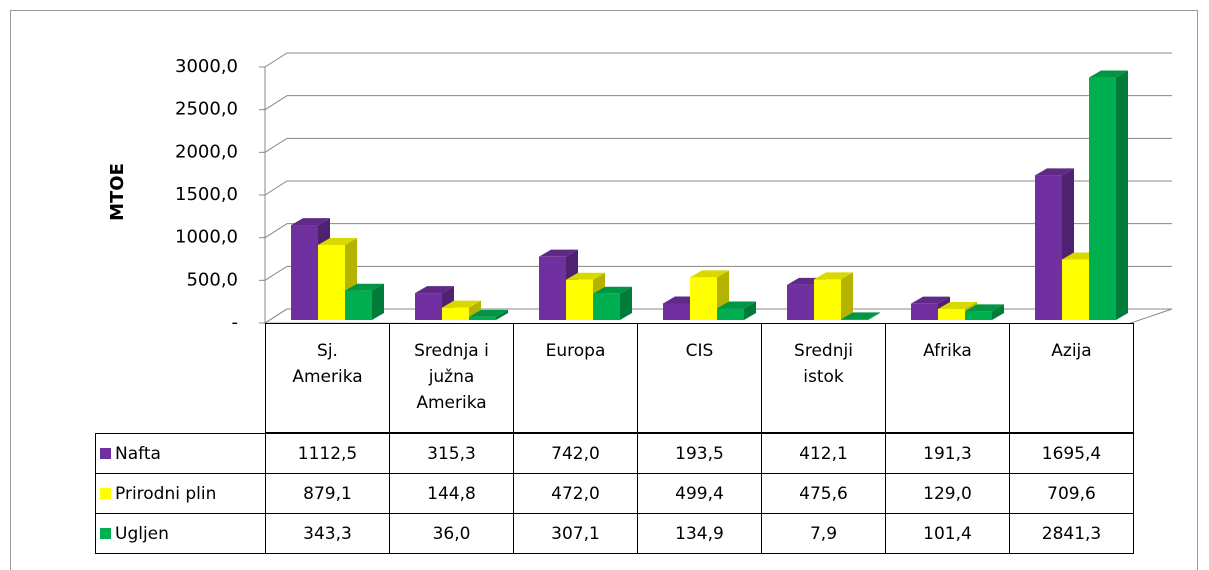 This screenshot has width=1209, height=570. I want to click on y-tick-label: 2500,0, so click(206, 109).